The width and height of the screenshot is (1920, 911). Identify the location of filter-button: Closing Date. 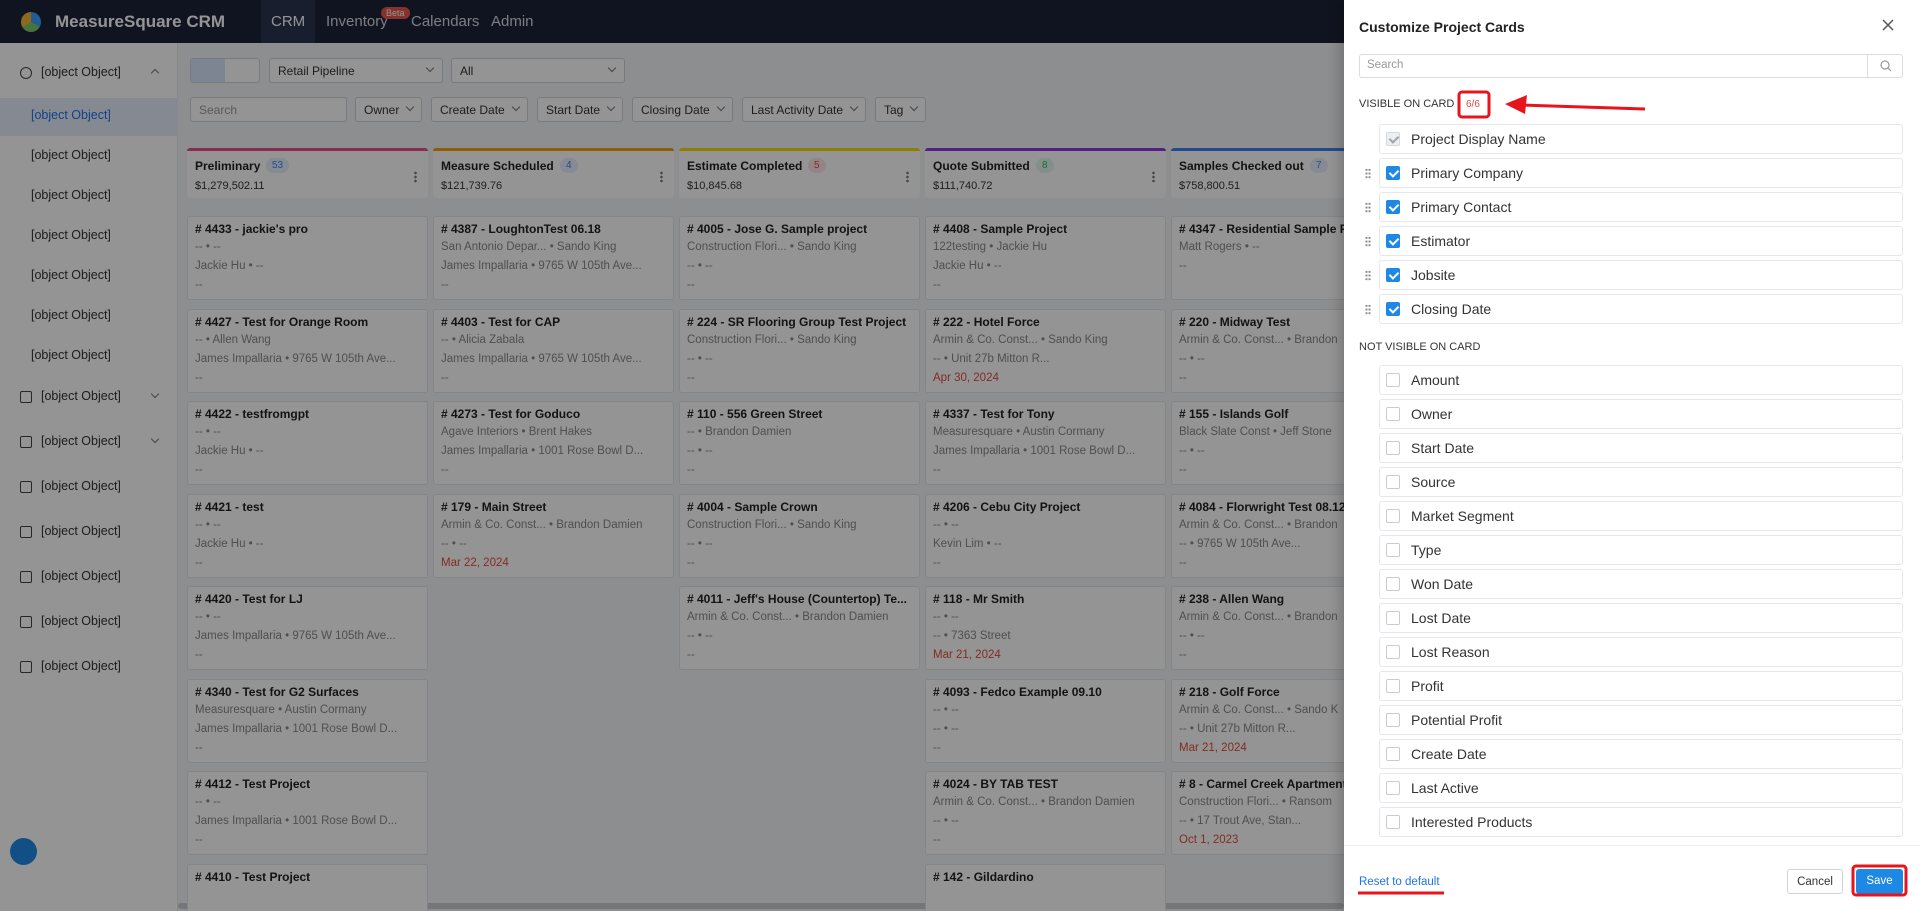
(682, 109).